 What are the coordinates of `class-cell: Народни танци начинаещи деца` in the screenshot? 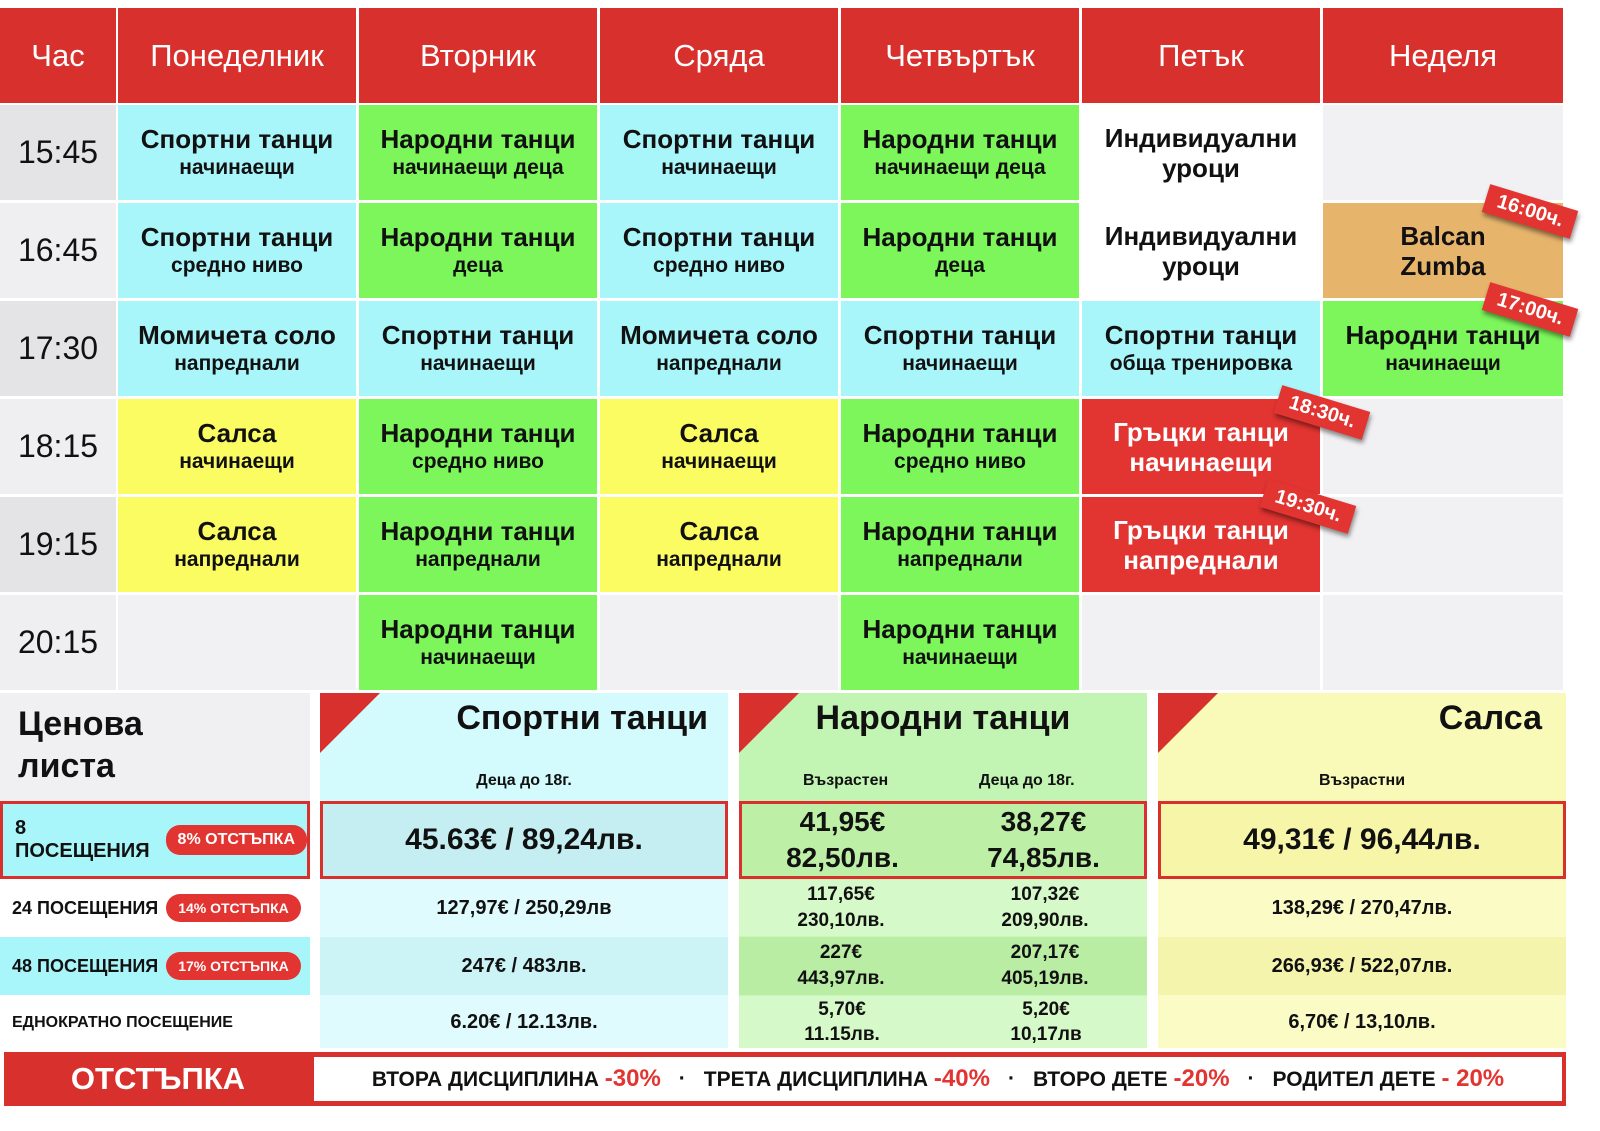 It's located at (960, 152).